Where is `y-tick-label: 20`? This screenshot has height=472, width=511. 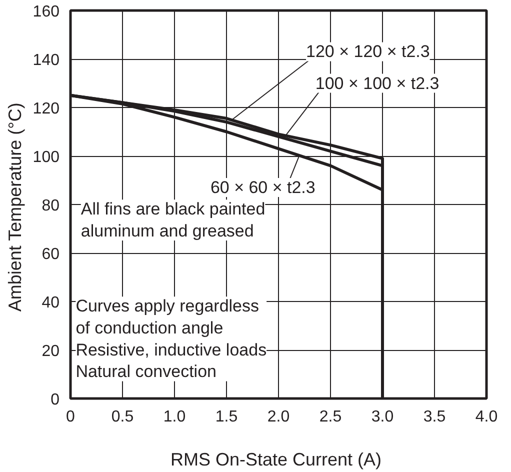 y-tick-label: 20 is located at coordinates (51, 351).